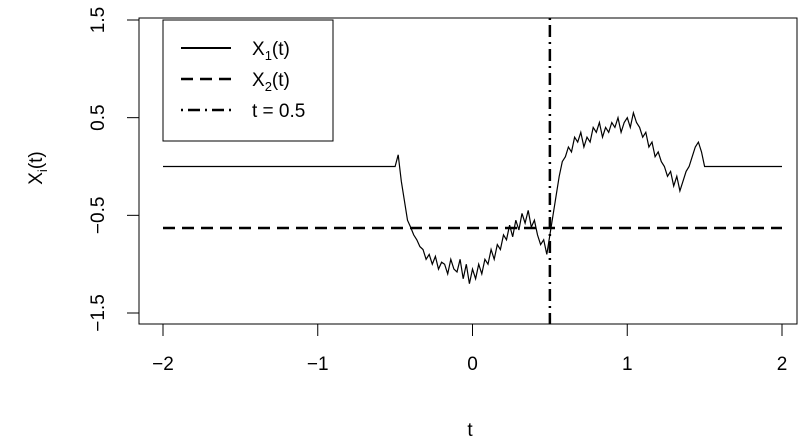 The image size is (798, 445). What do you see at coordinates (470, 349) in the screenshot?
I see `x-axis: −2 −1 0 1 2` at bounding box center [470, 349].